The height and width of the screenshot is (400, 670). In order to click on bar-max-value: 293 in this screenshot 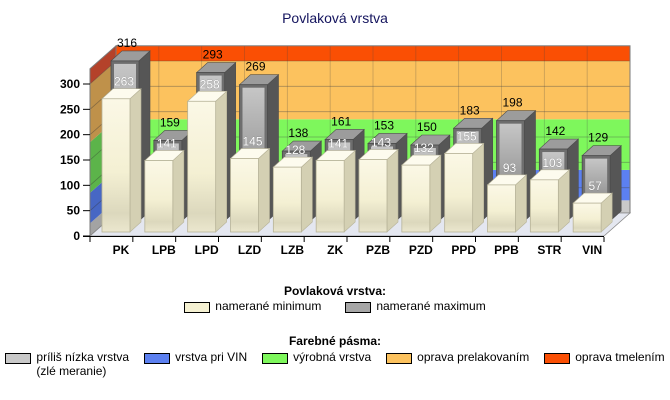, I will do `click(213, 55)`.